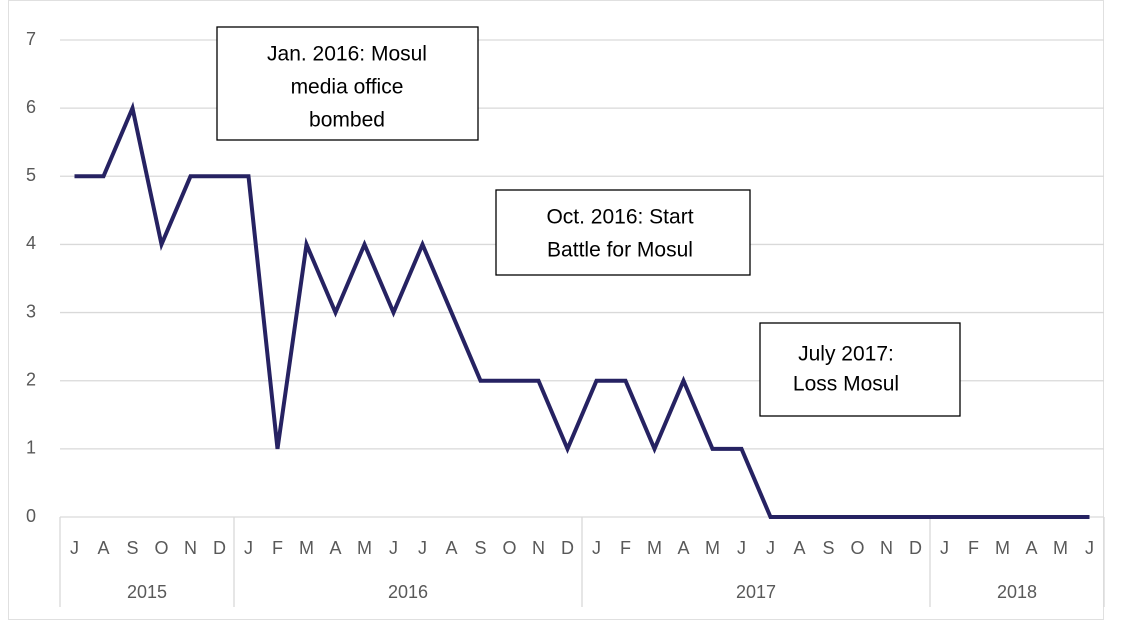 The height and width of the screenshot is (620, 1121). I want to click on x-group-label: 2018, so click(1017, 592).